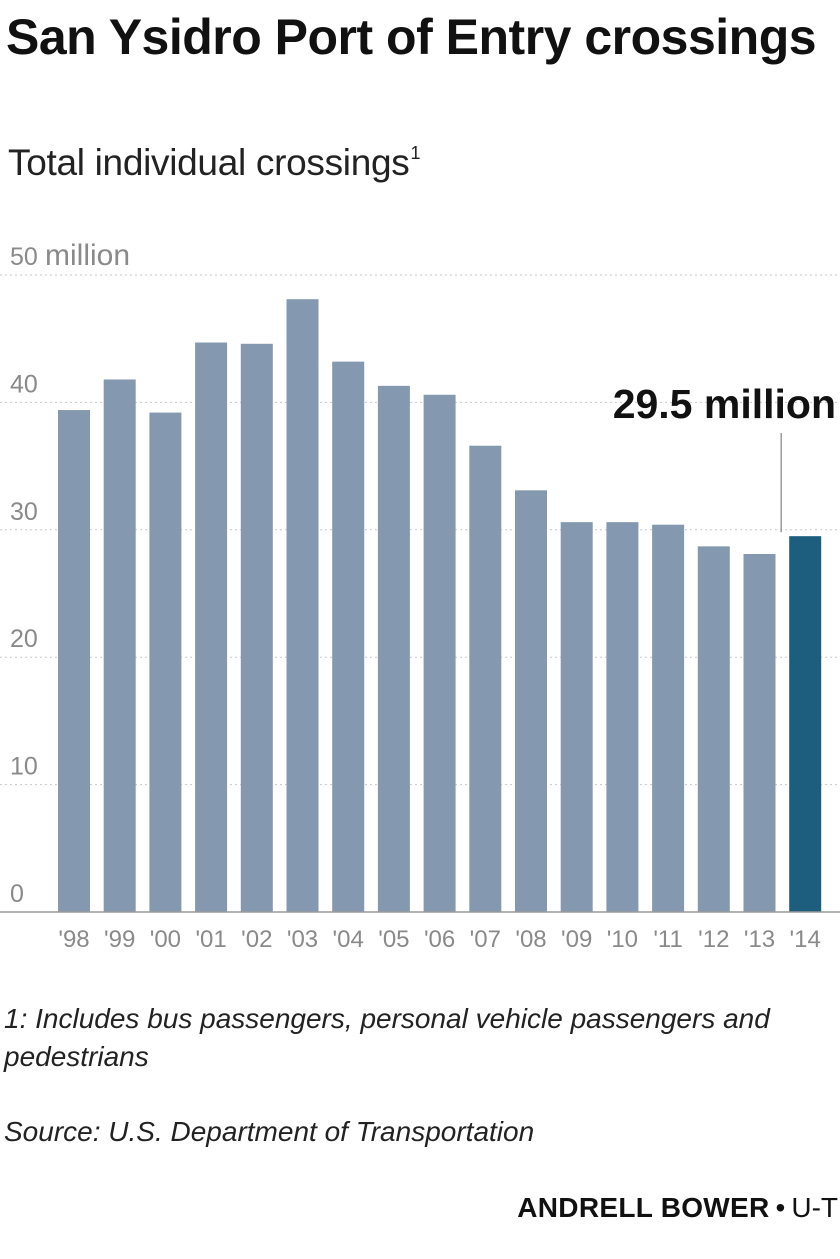 Image resolution: width=840 pixels, height=1259 pixels. What do you see at coordinates (209, 162) in the screenshot?
I see `subtitle-text: Total individual crossings` at bounding box center [209, 162].